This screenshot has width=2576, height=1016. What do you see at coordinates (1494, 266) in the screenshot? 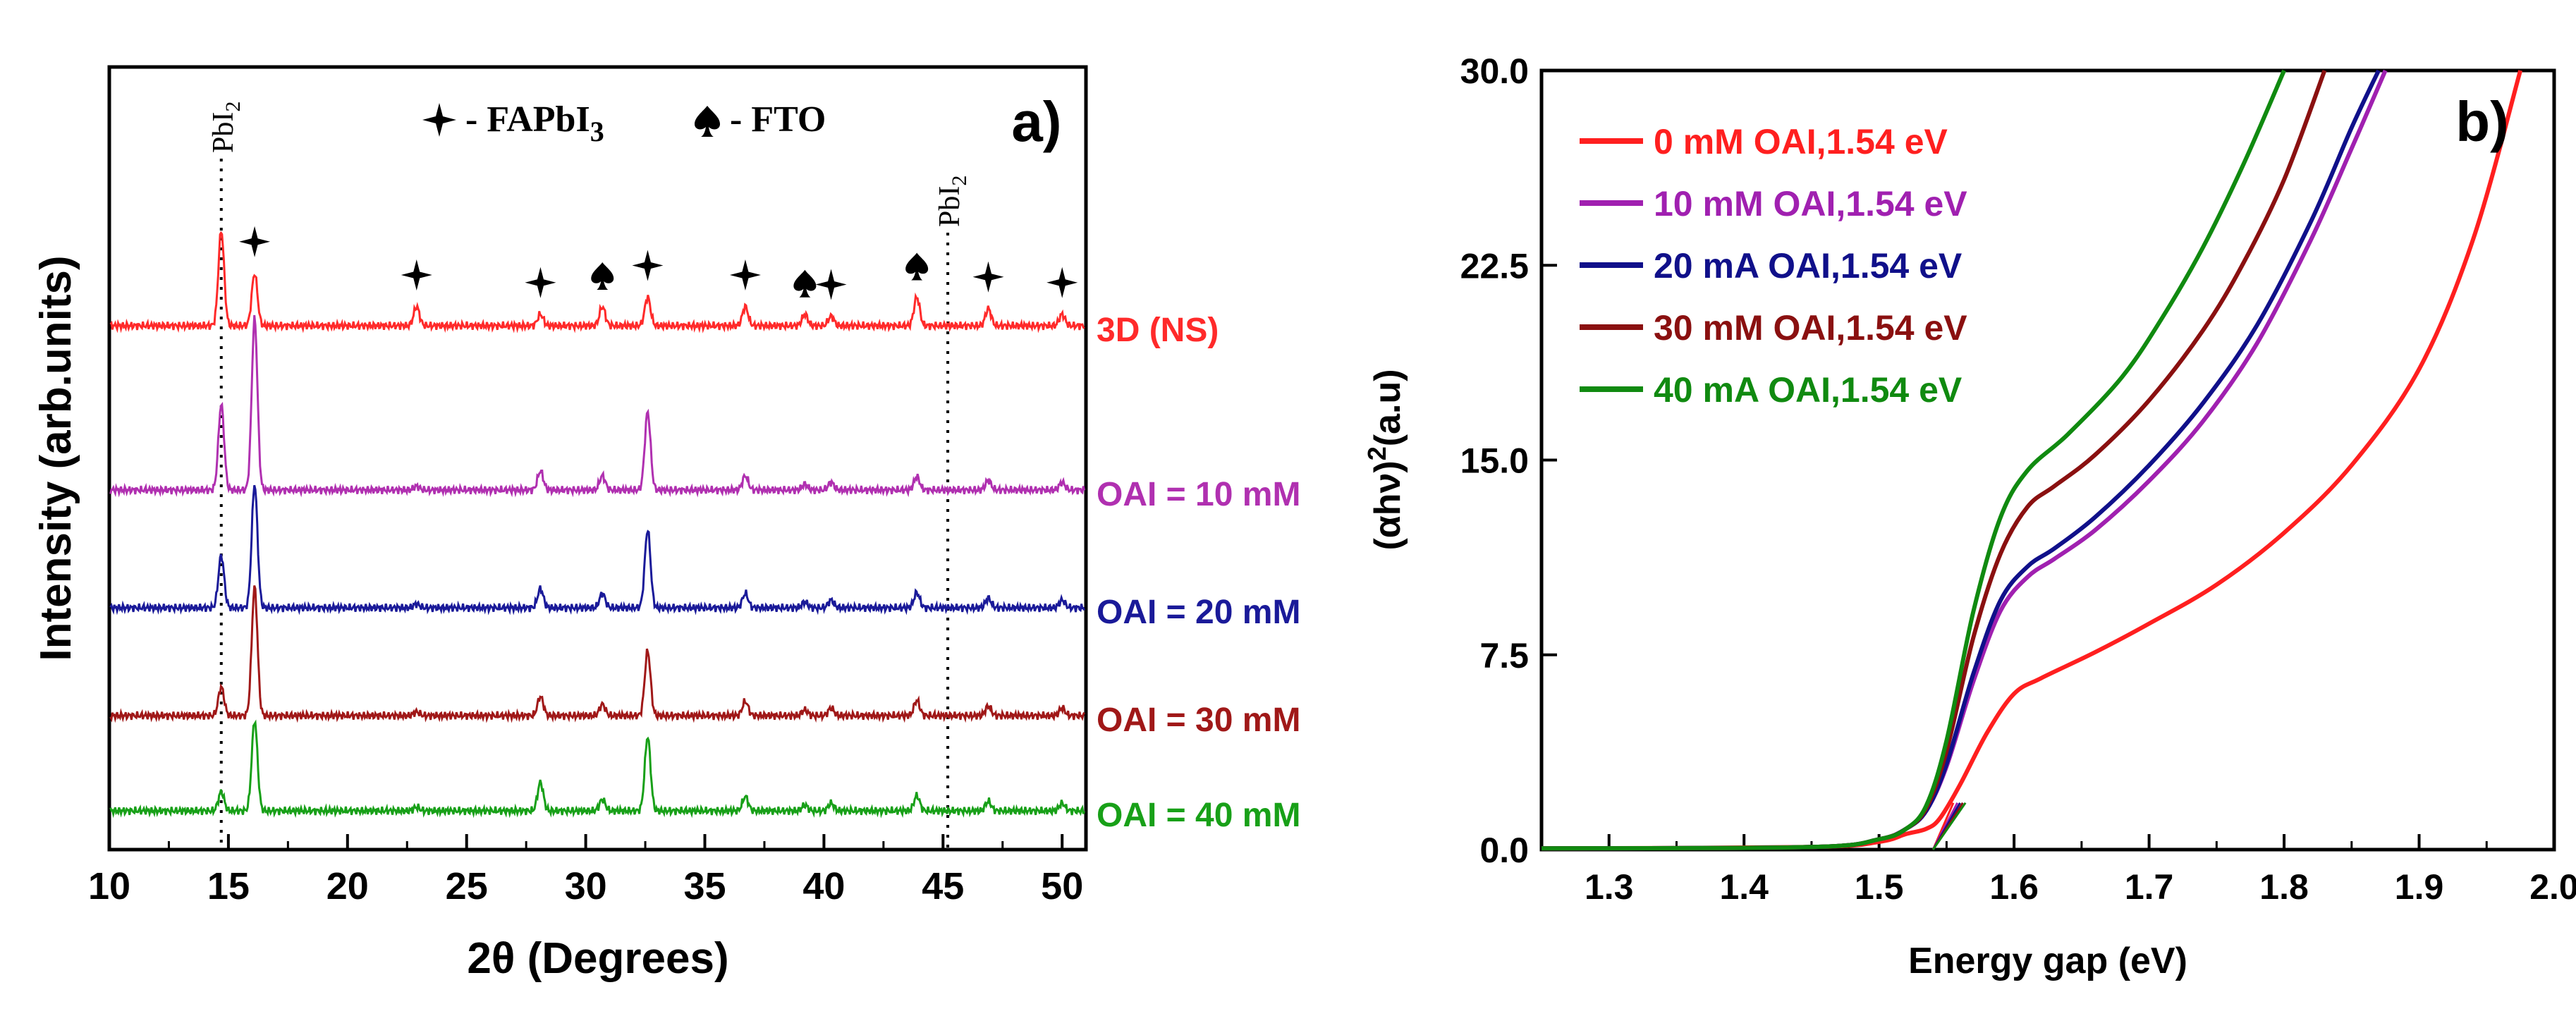
I see `panel-b-y-tick-label: 22.5` at bounding box center [1494, 266].